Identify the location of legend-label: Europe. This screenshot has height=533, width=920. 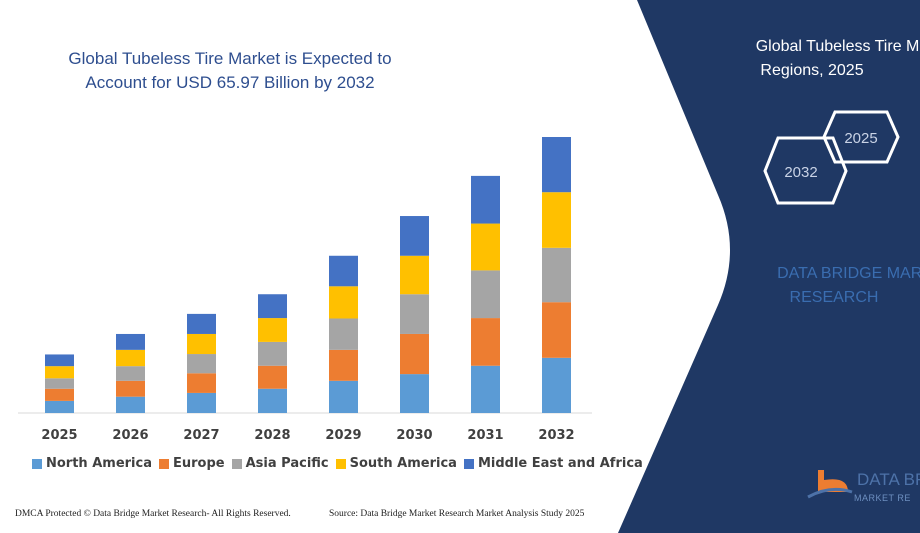
(199, 463).